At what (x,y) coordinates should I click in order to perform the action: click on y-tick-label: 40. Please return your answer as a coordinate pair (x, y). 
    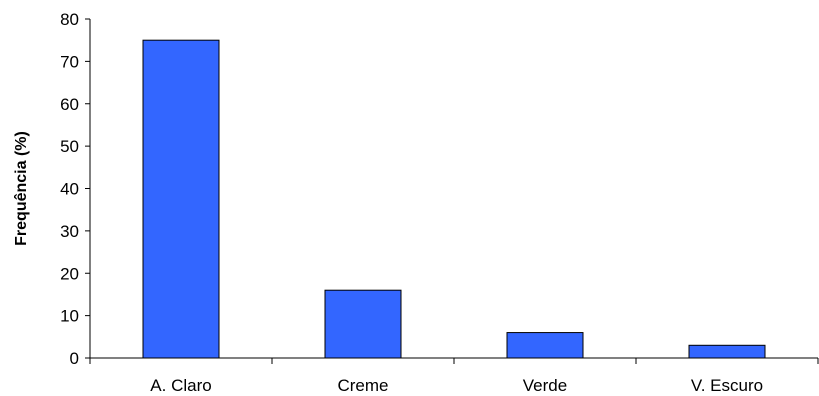
    Looking at the image, I should click on (69, 189).